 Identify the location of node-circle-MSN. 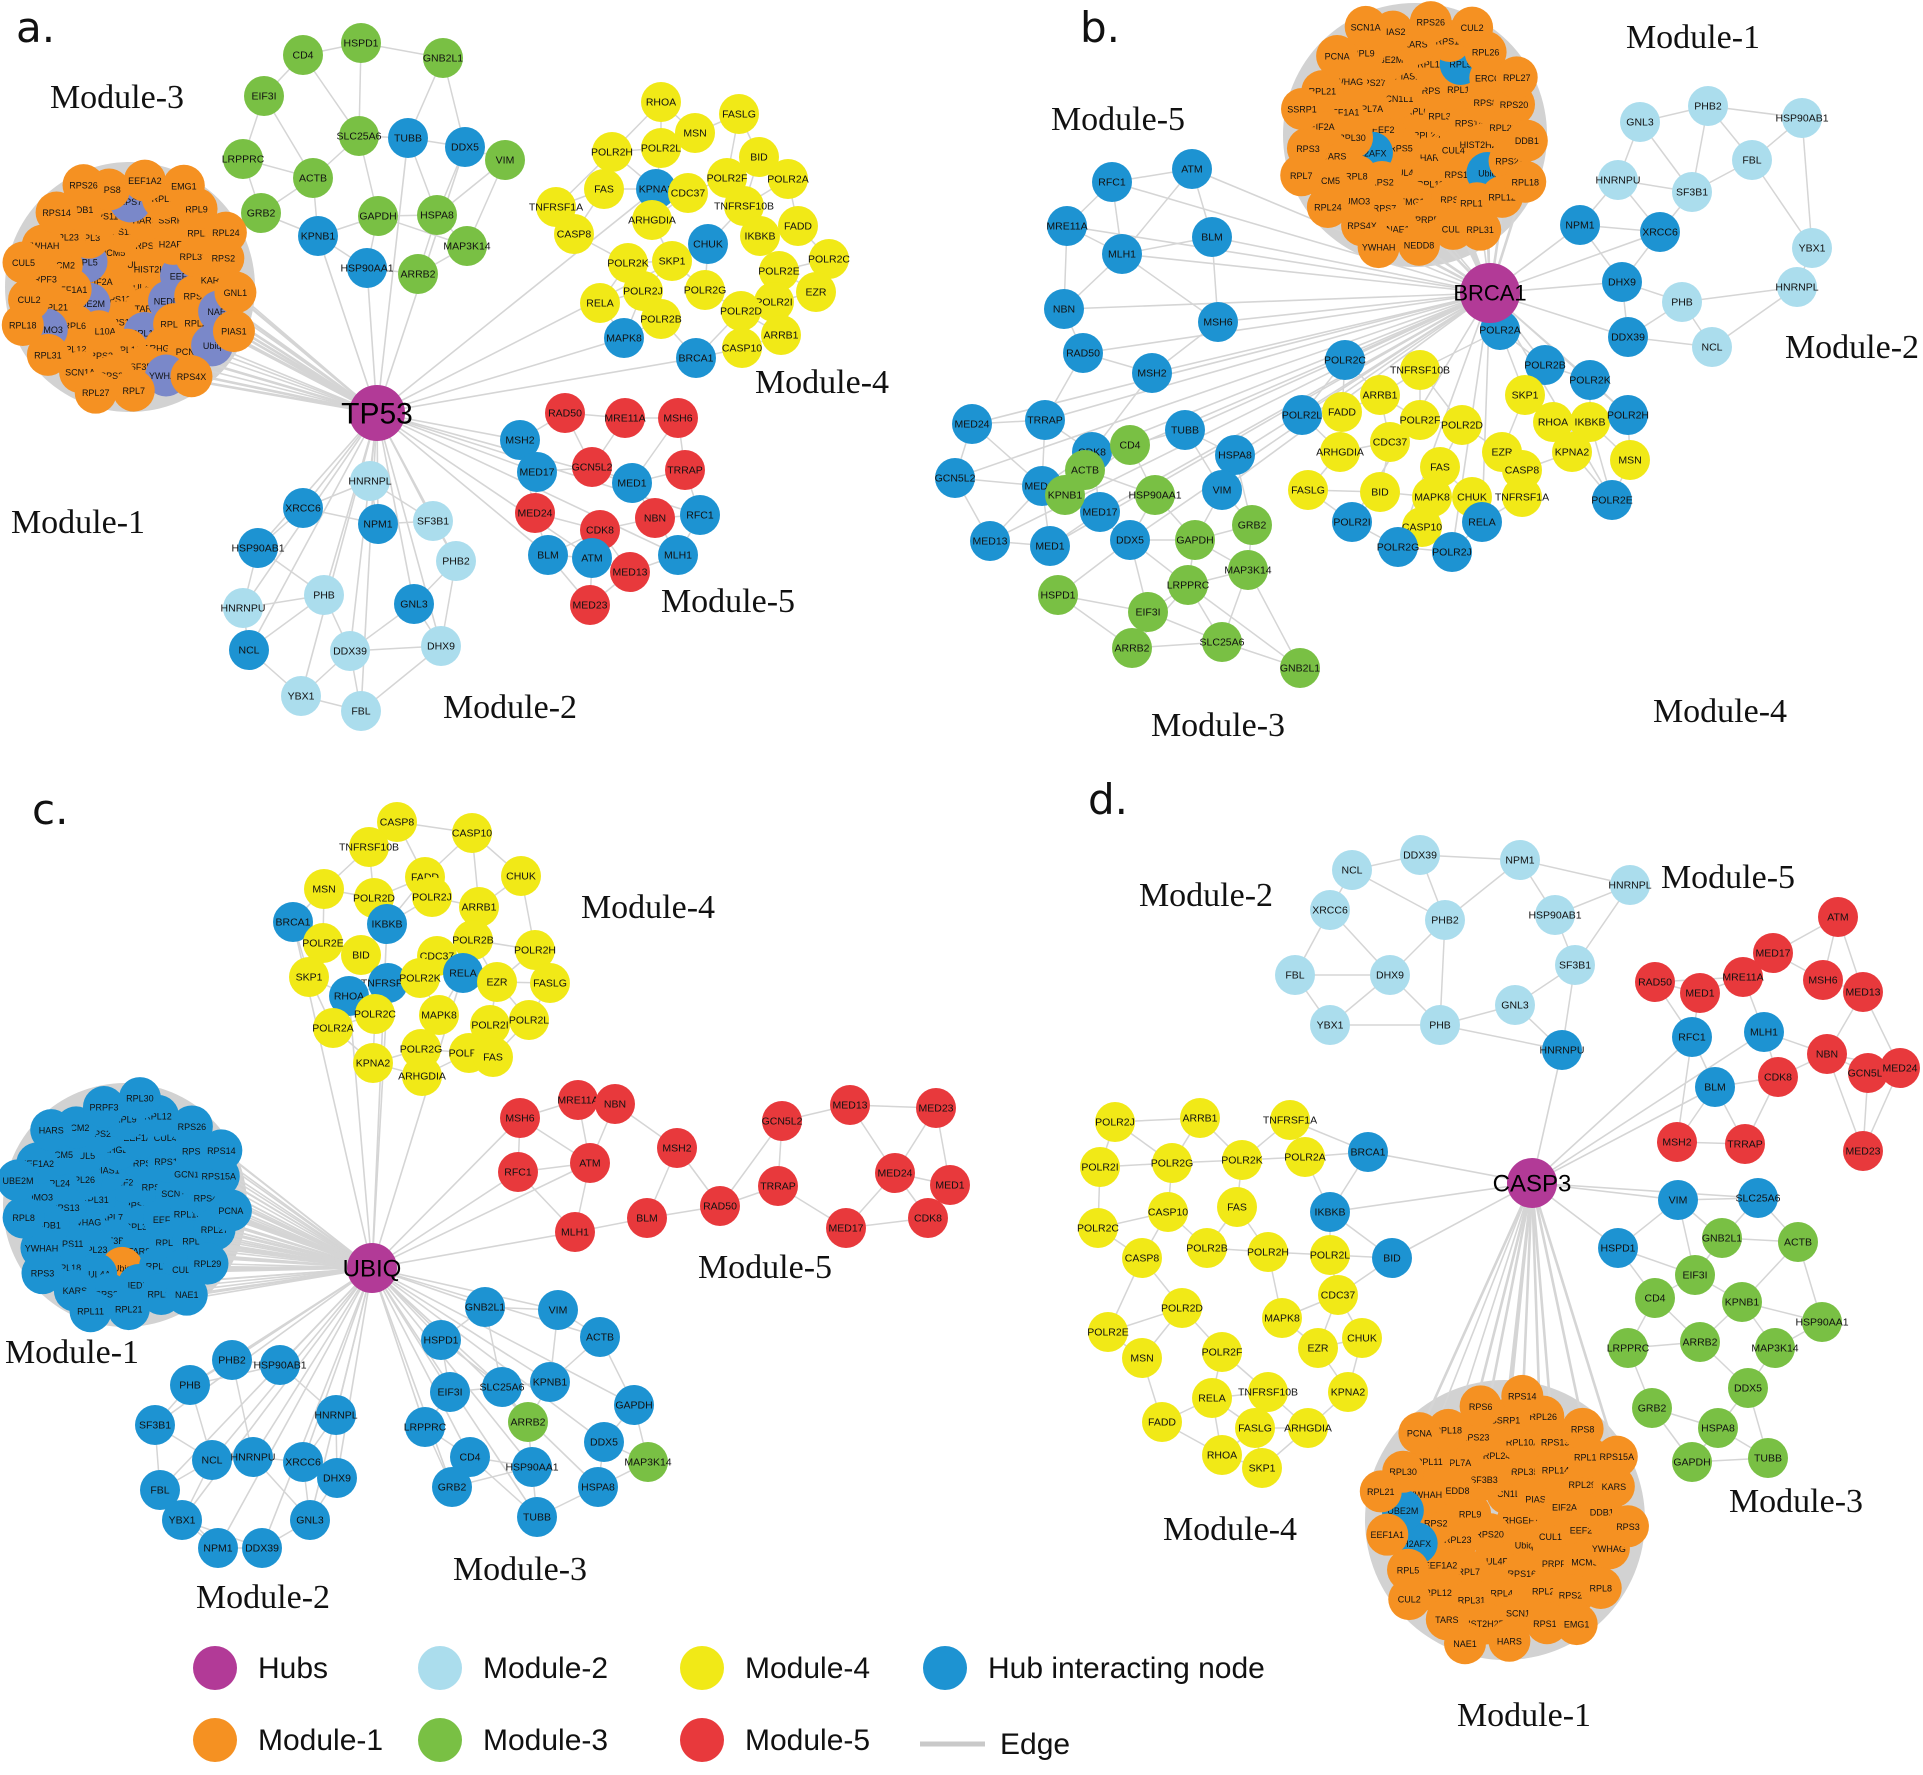
(1142, 1358).